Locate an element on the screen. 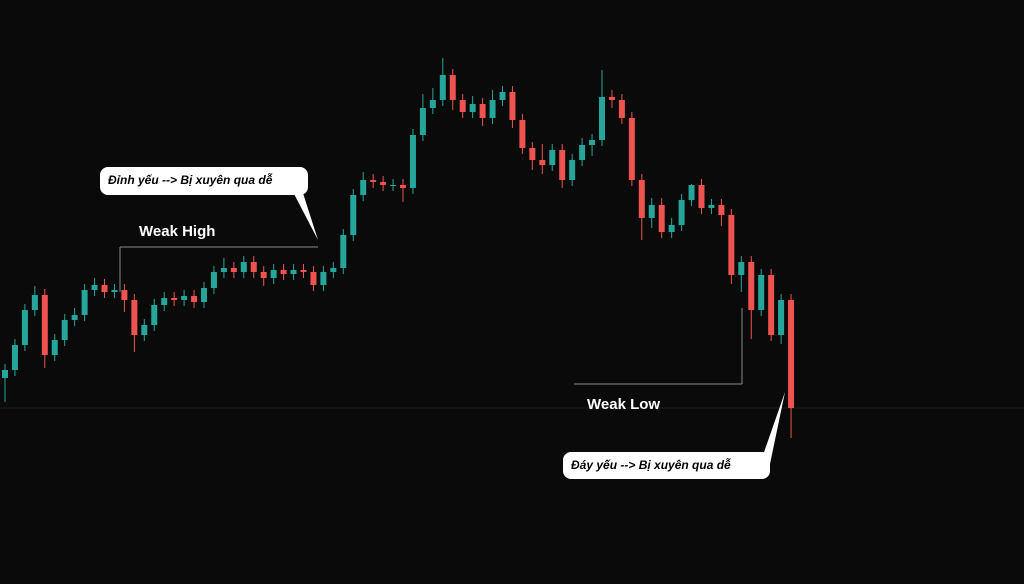 The width and height of the screenshot is (1024, 584). weak-high-label: Weak High is located at coordinates (177, 231).